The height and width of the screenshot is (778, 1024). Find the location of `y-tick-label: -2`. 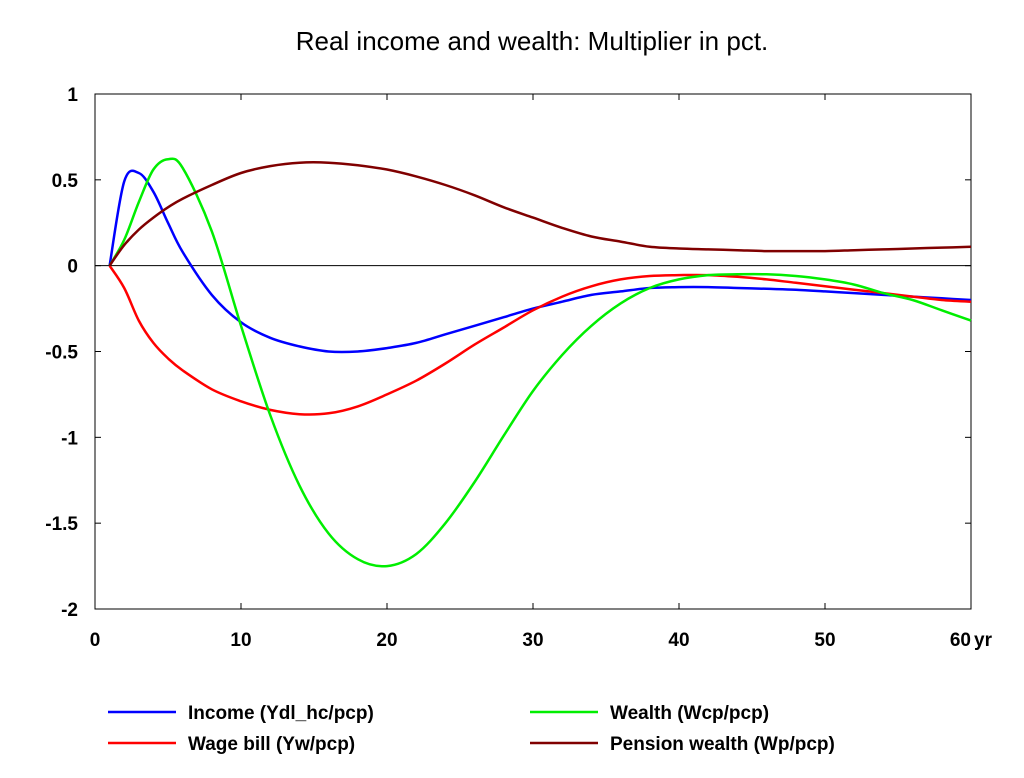

y-tick-label: -2 is located at coordinates (69, 610).